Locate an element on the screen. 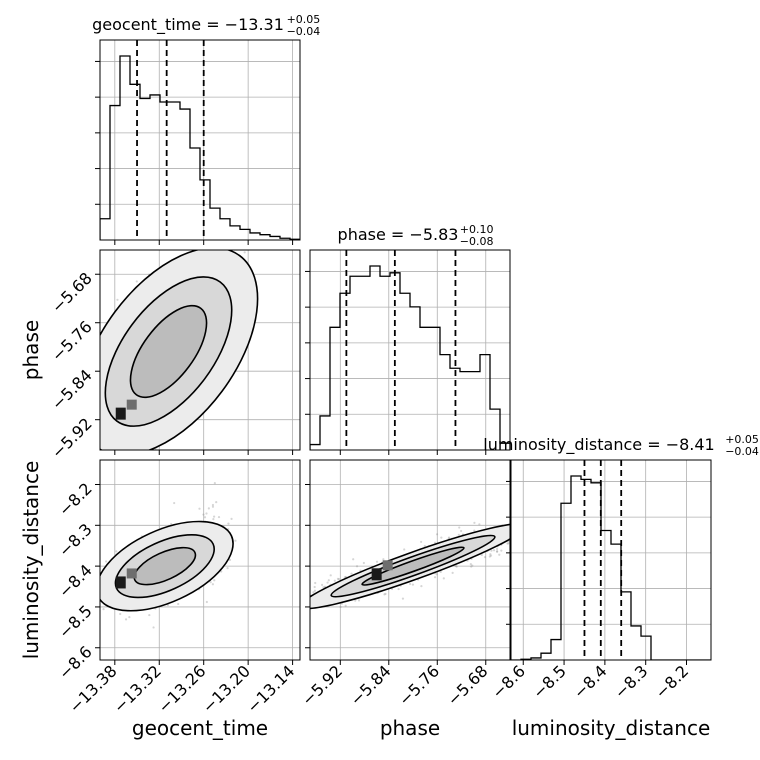 The height and width of the screenshot is (760, 760). x-tick-label: −5.92 is located at coordinates (322, 685).